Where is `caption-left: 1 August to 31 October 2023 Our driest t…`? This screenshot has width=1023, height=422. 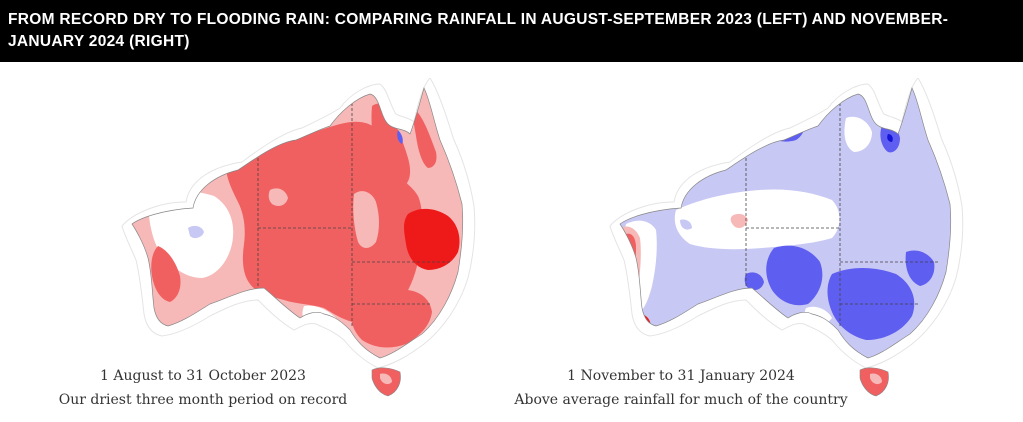
caption-left: 1 August to 31 October 2023 Our driest t… is located at coordinates (206, 388).